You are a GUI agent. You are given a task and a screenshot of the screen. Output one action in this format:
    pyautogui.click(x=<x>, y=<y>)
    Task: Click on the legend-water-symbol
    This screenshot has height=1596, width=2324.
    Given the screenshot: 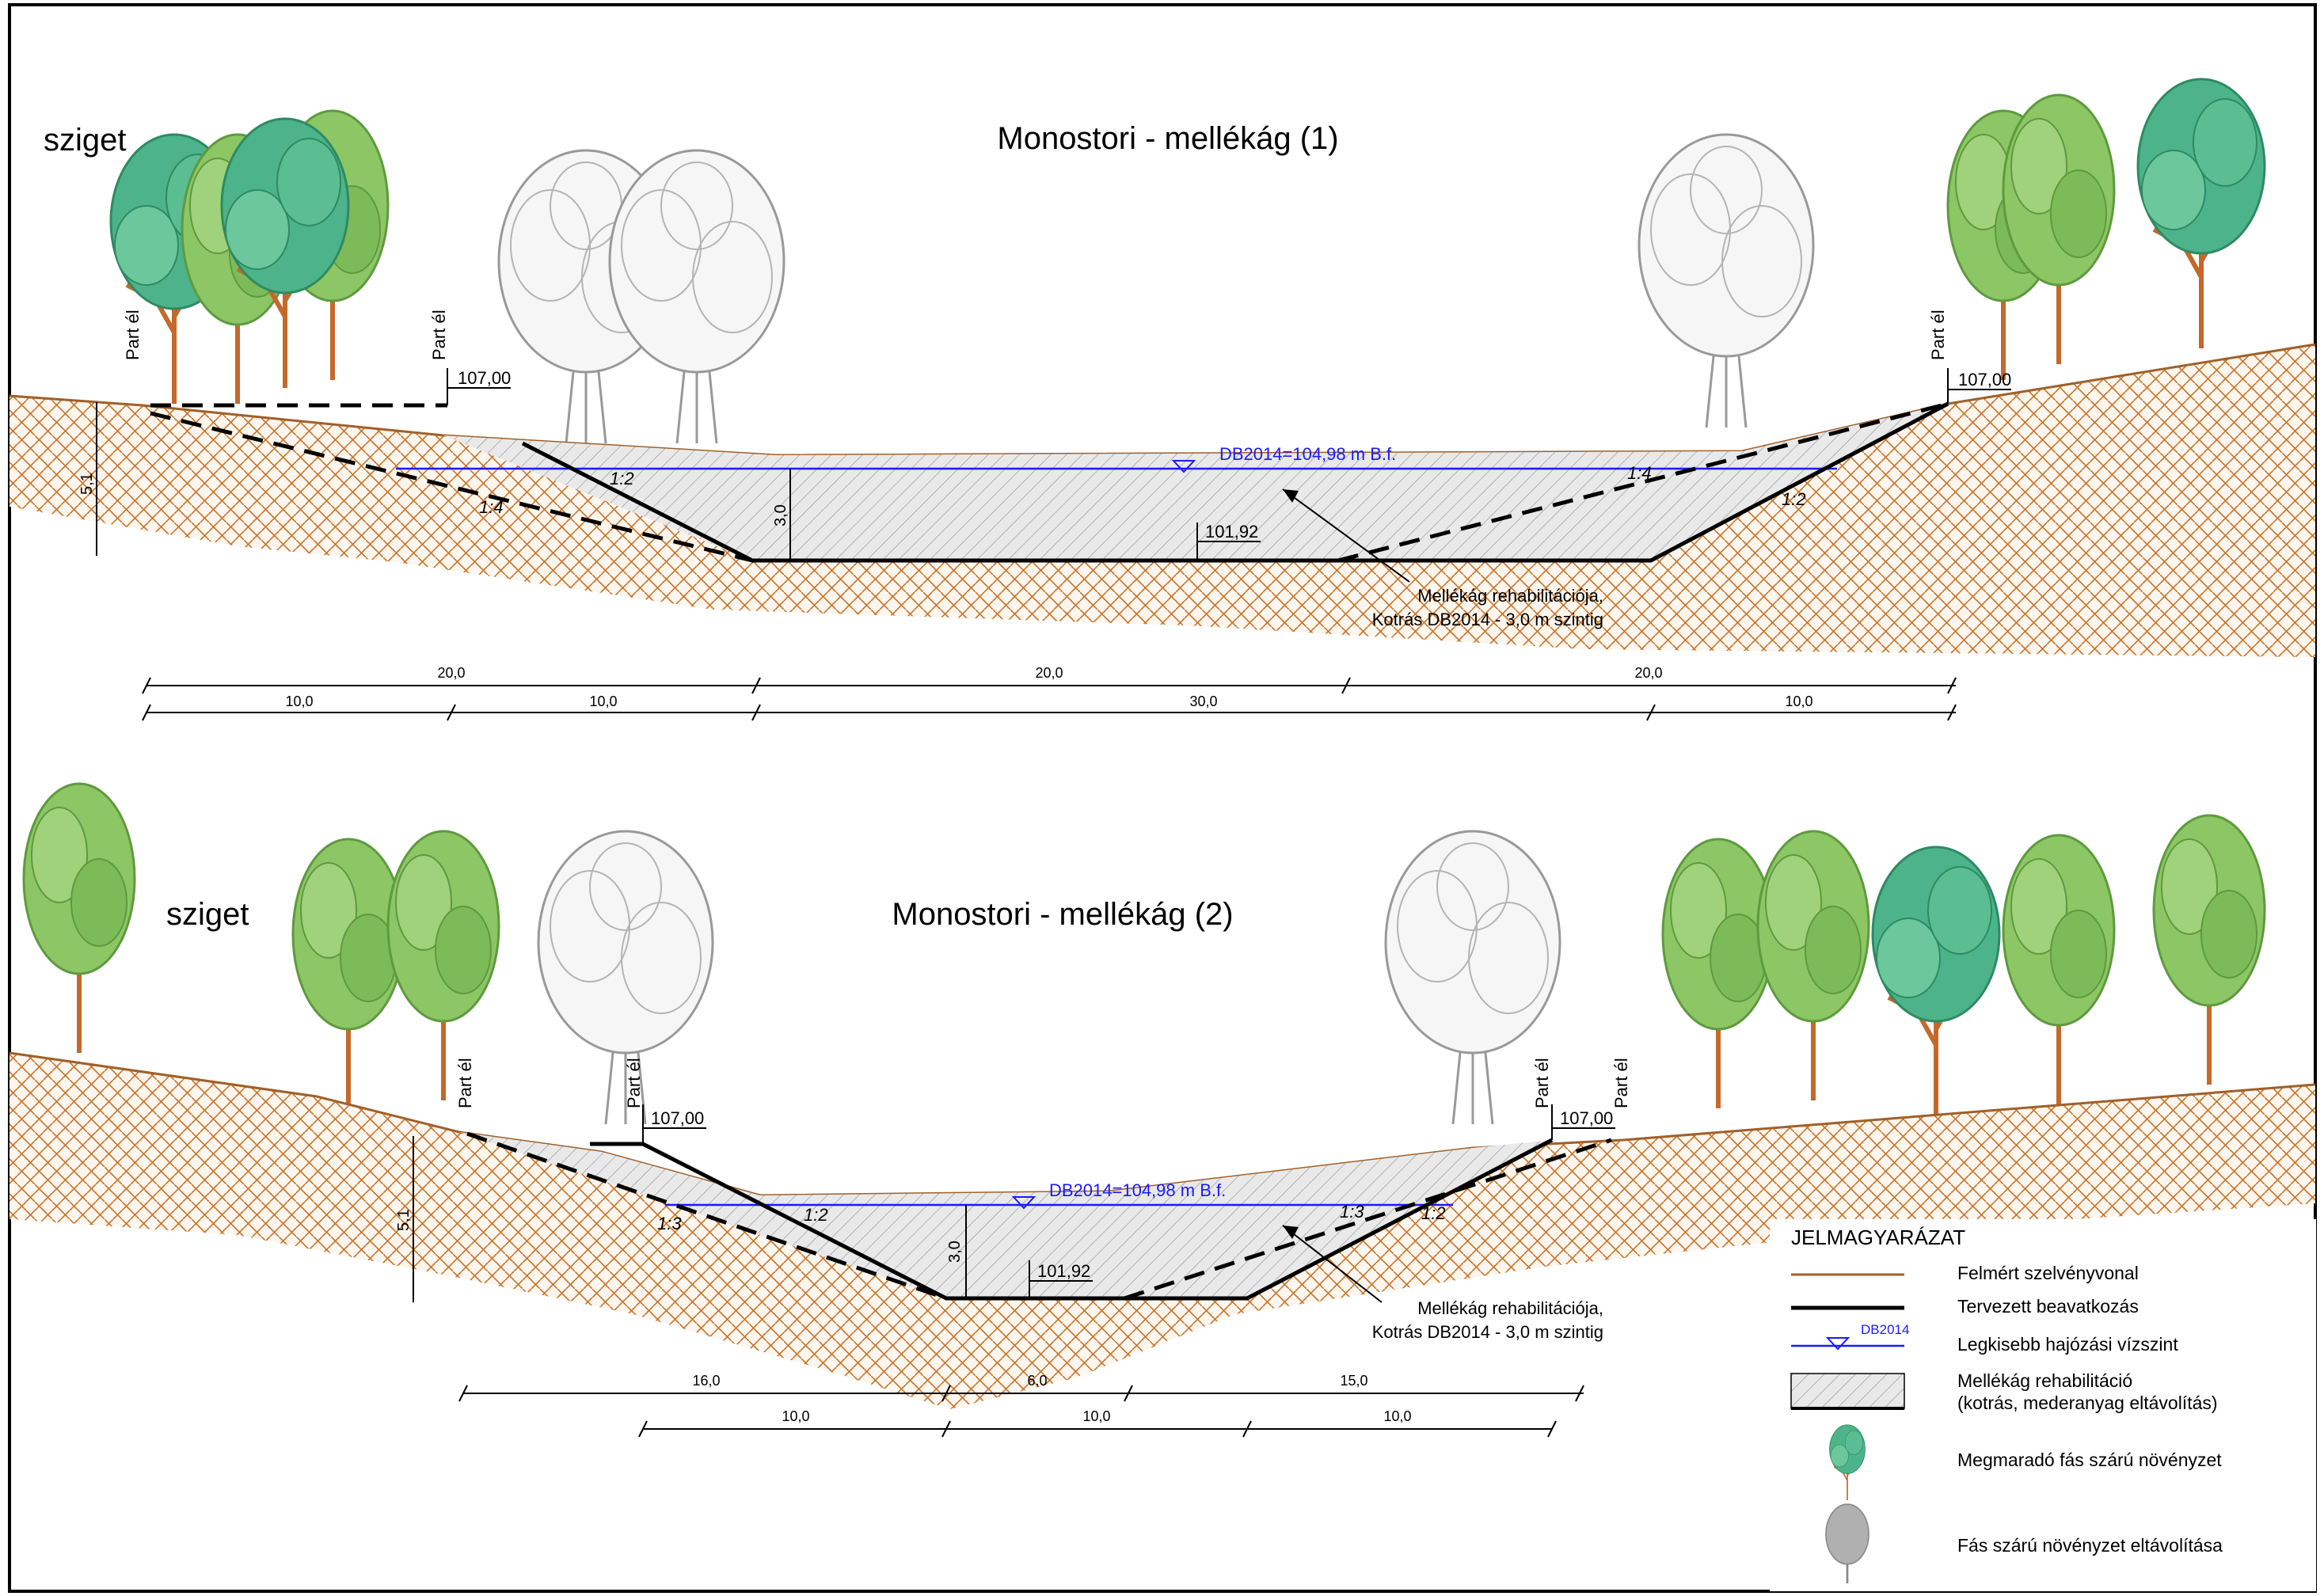 What is the action you would take?
    pyautogui.click(x=1837, y=1344)
    